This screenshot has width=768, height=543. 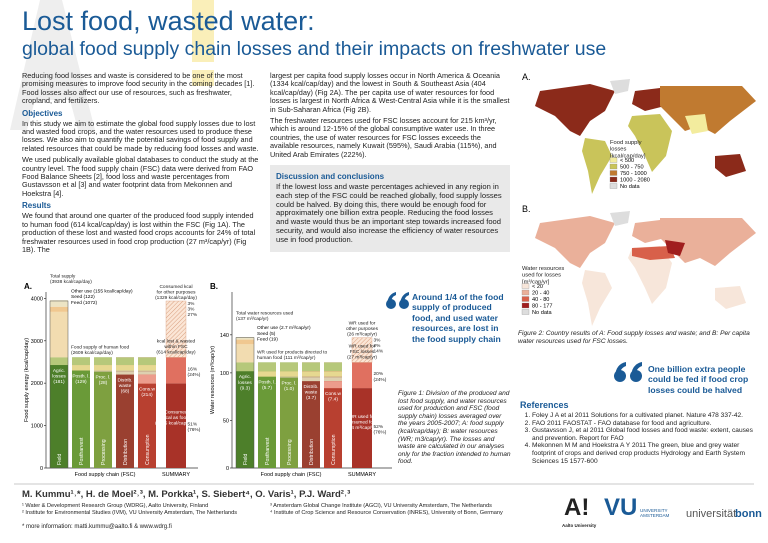 I want to click on legend-title: losses, so click(x=618, y=150).